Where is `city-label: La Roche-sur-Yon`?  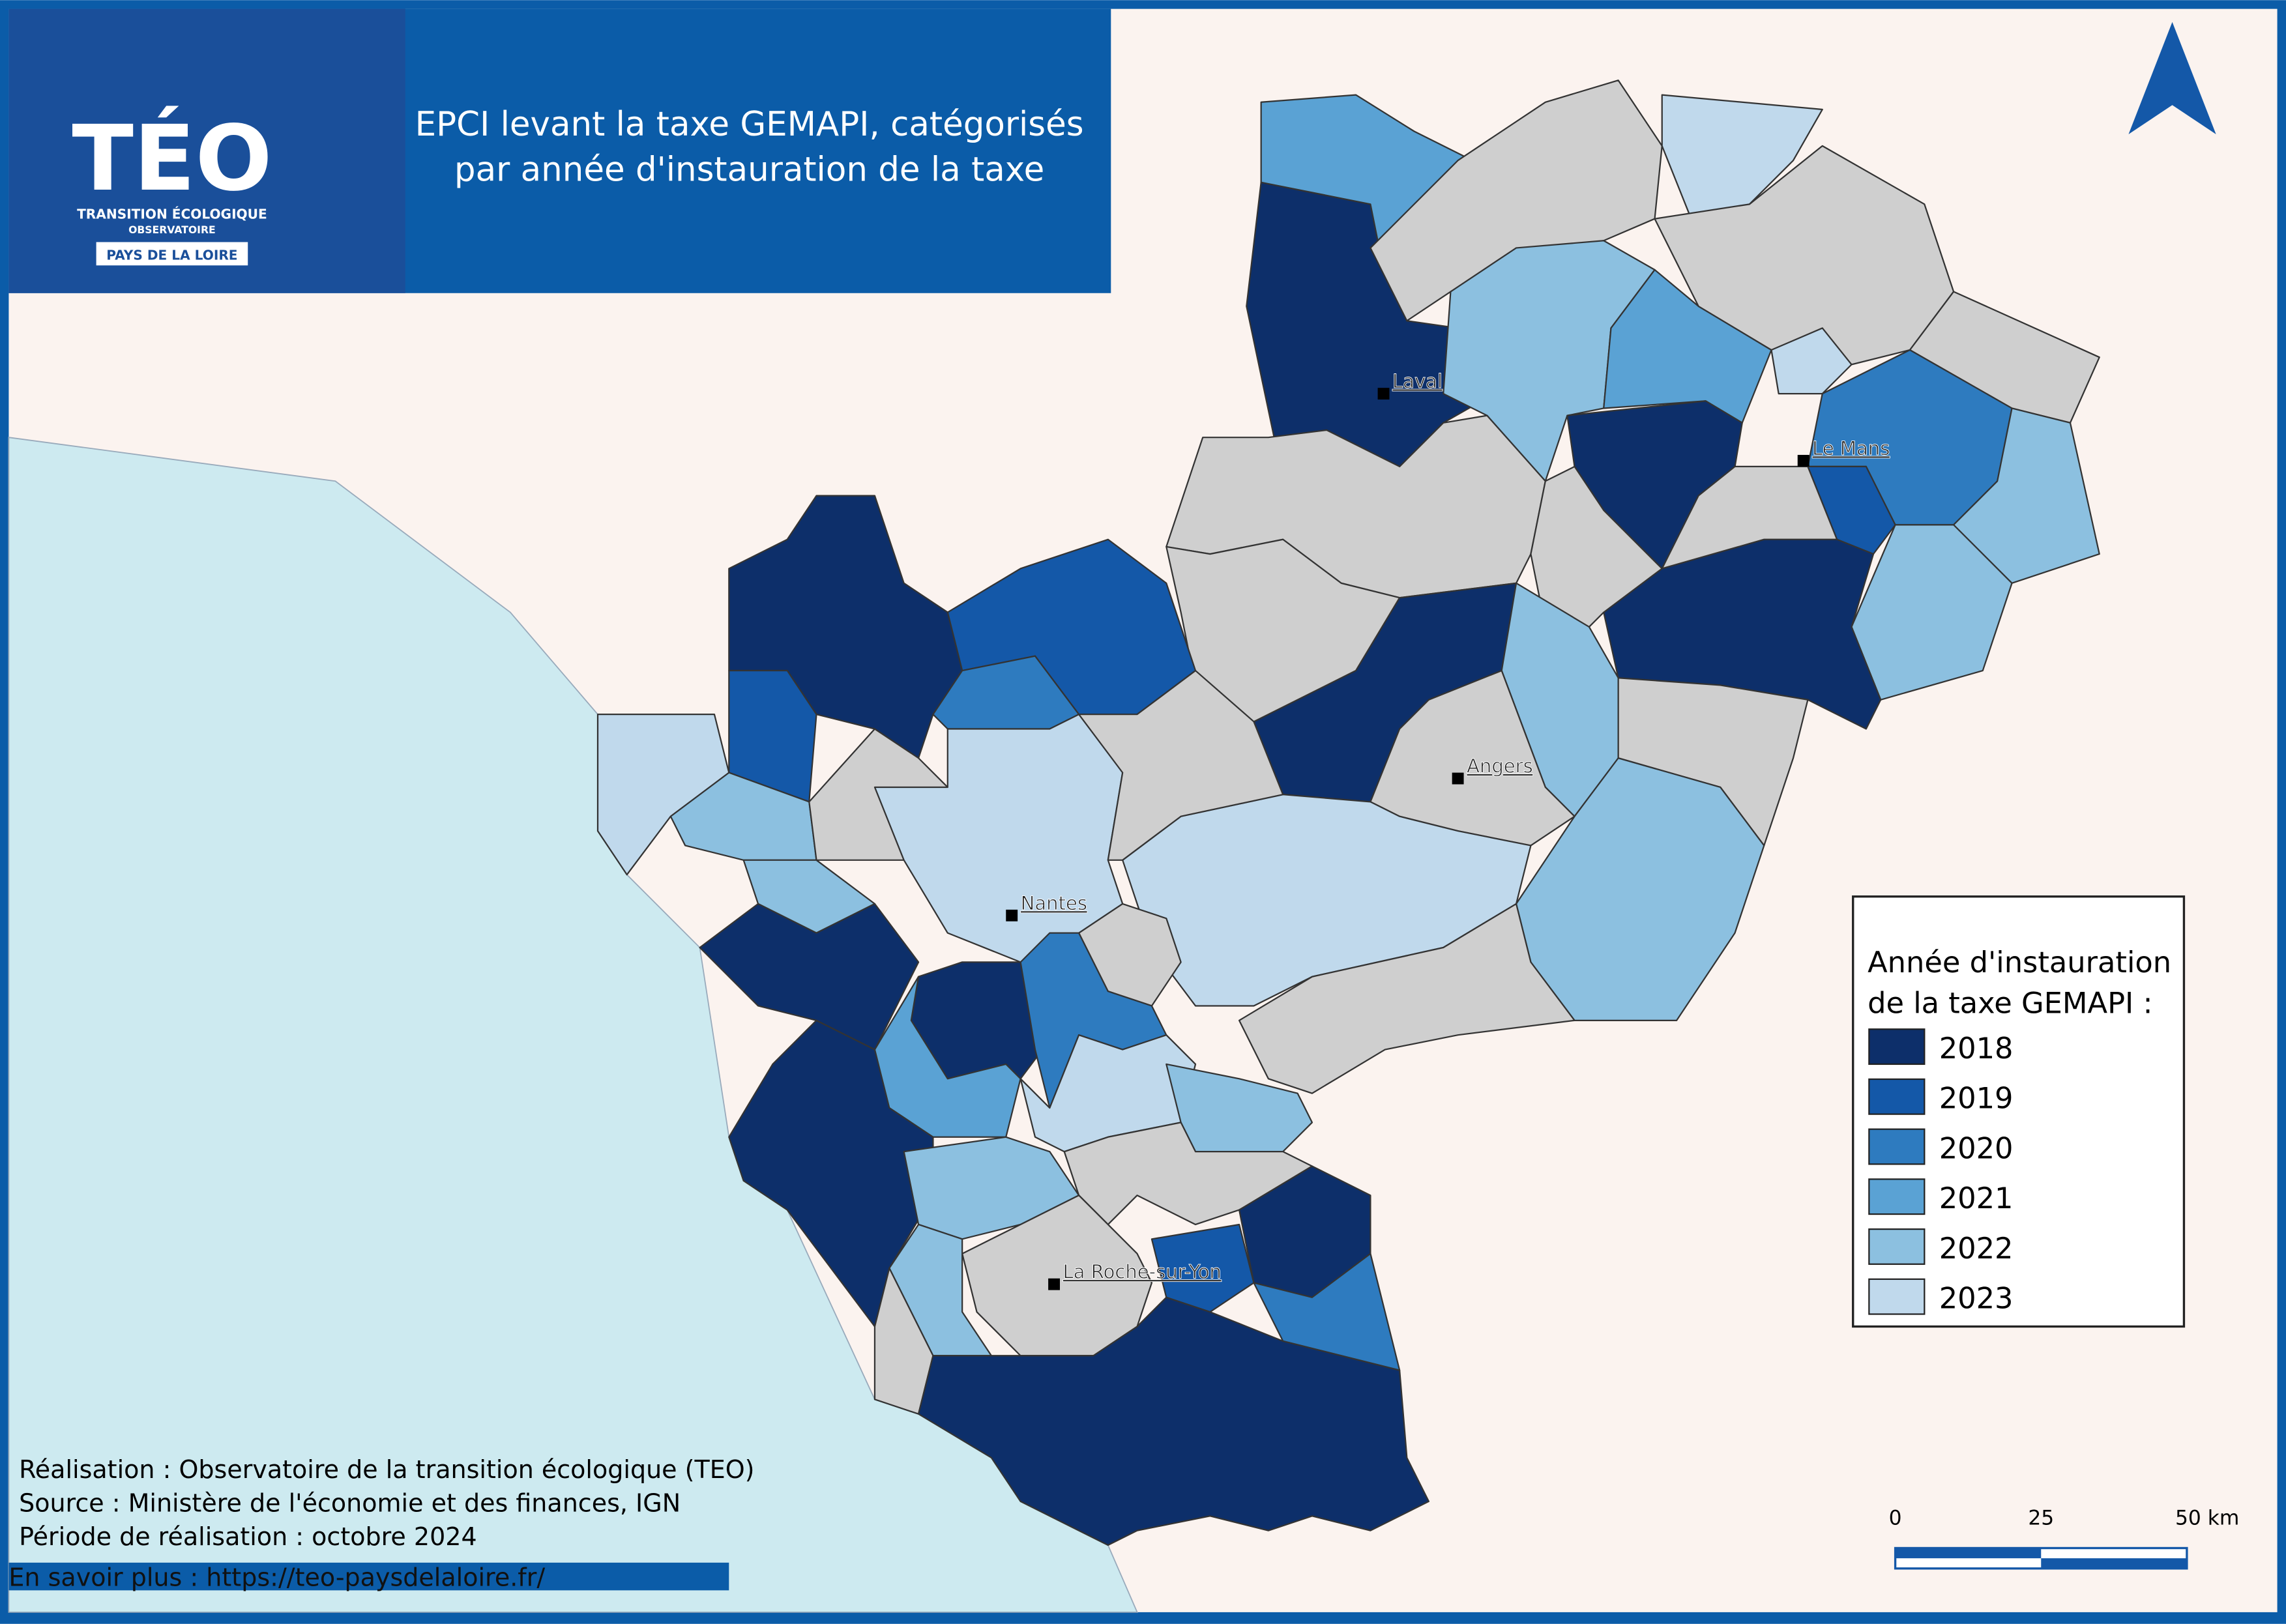 city-label: La Roche-sur-Yon is located at coordinates (1141, 1272).